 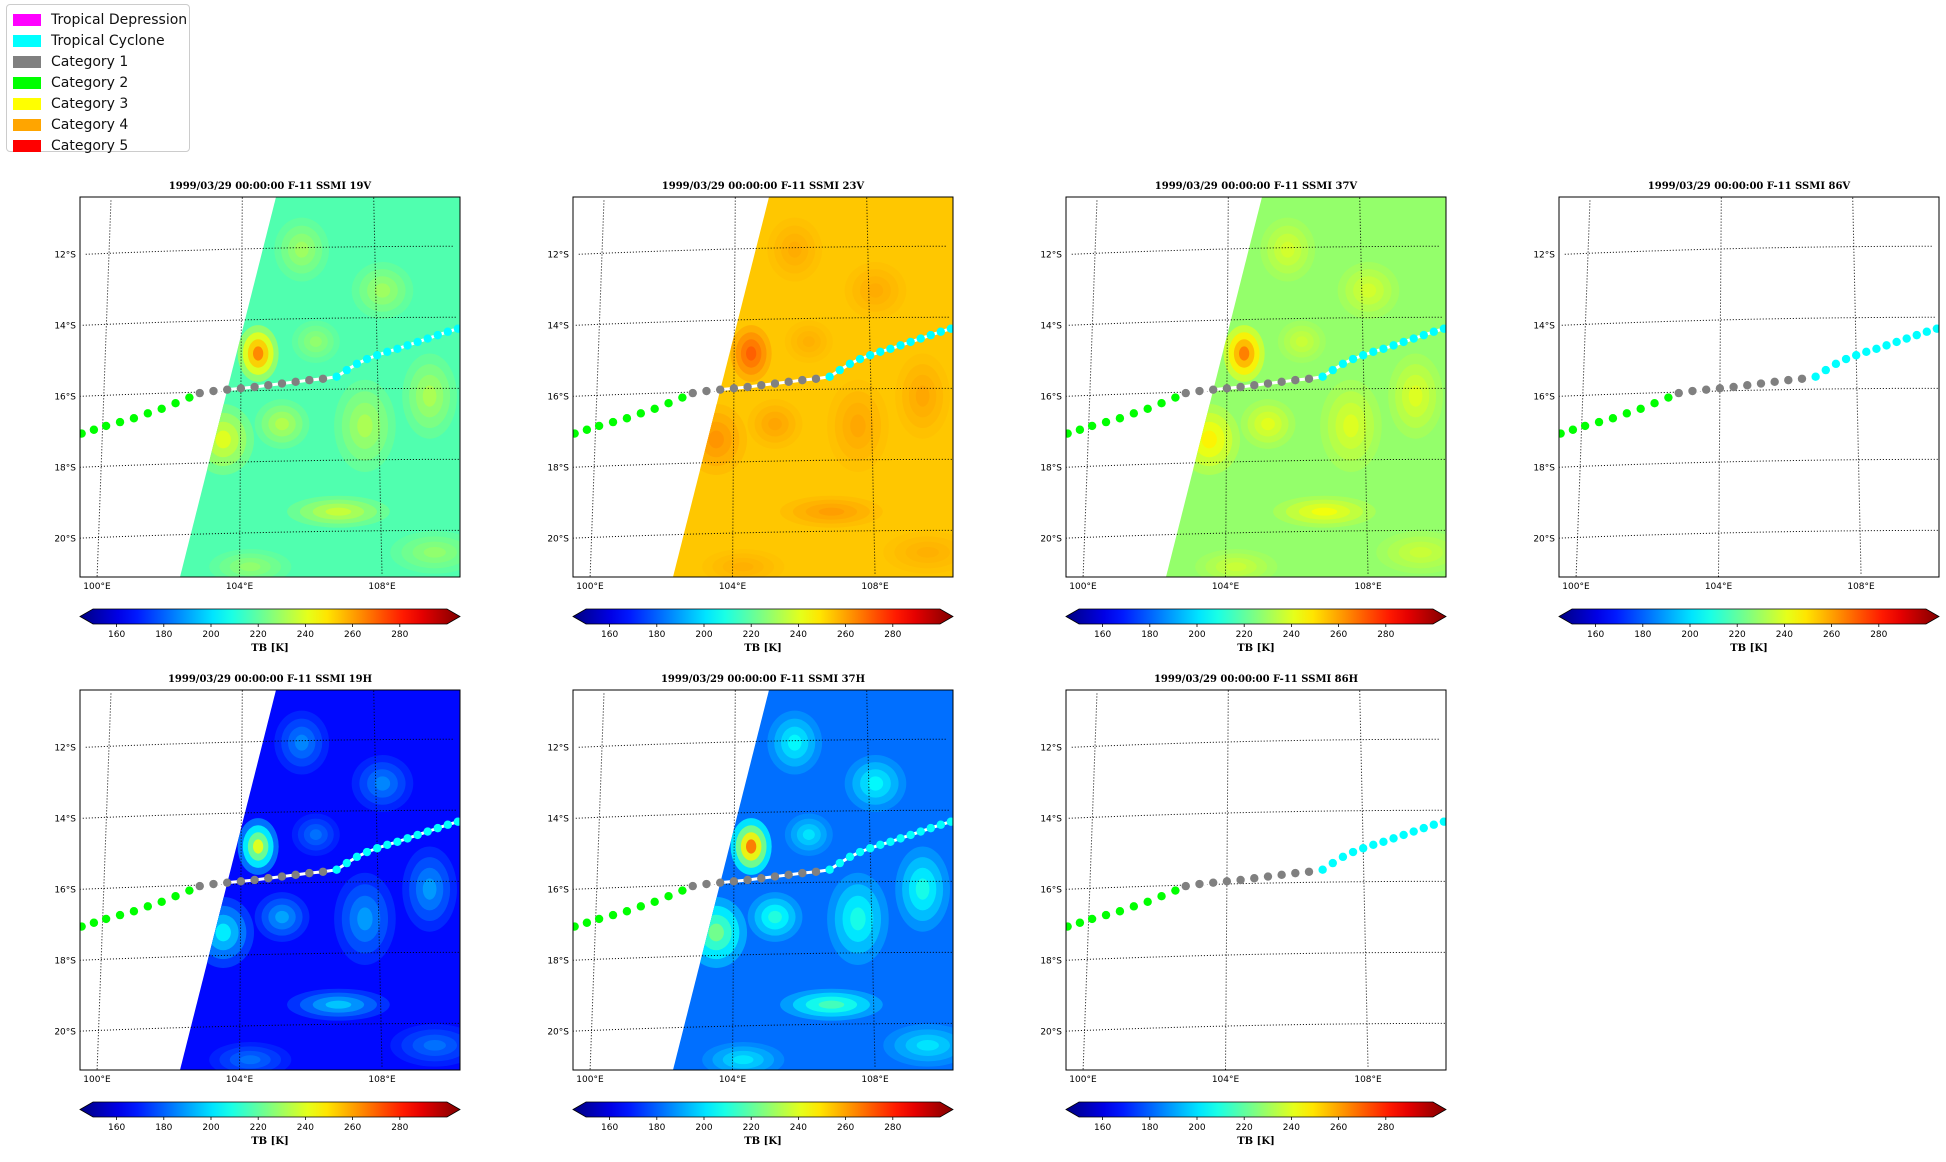 What do you see at coordinates (270, 381) in the screenshot?
I see `storm-track` at bounding box center [270, 381].